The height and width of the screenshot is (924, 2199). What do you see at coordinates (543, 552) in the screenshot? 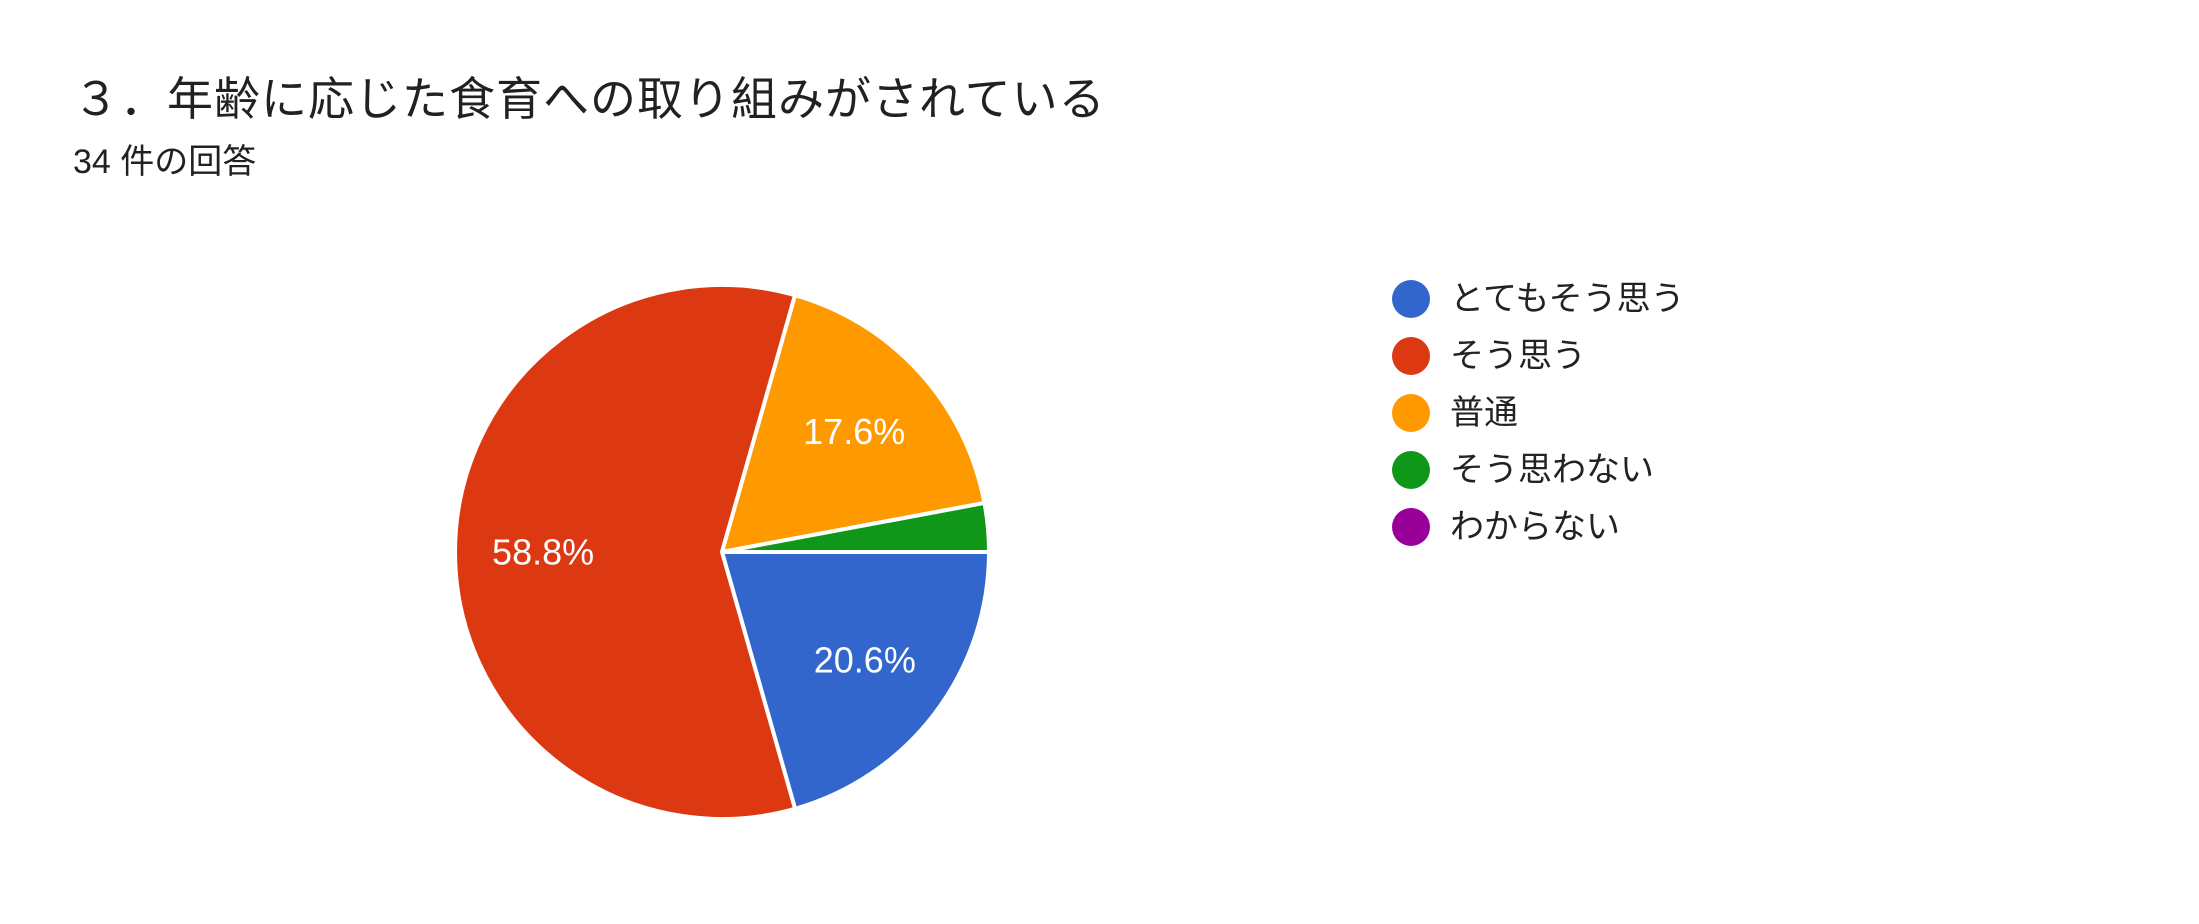
I see `pie-slice-percent-label: 58.8%` at bounding box center [543, 552].